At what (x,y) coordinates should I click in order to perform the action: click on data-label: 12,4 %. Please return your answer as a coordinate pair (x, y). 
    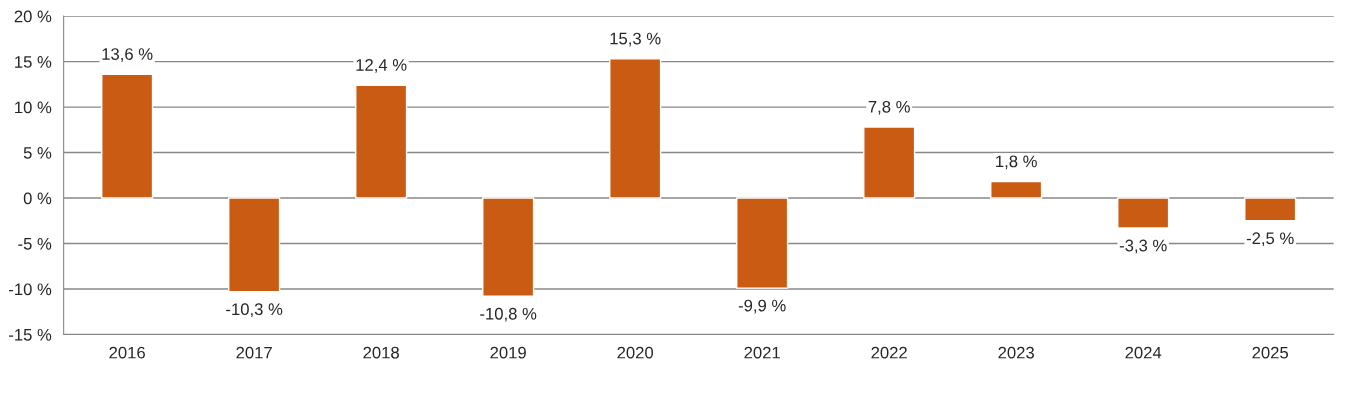
    Looking at the image, I should click on (381, 66).